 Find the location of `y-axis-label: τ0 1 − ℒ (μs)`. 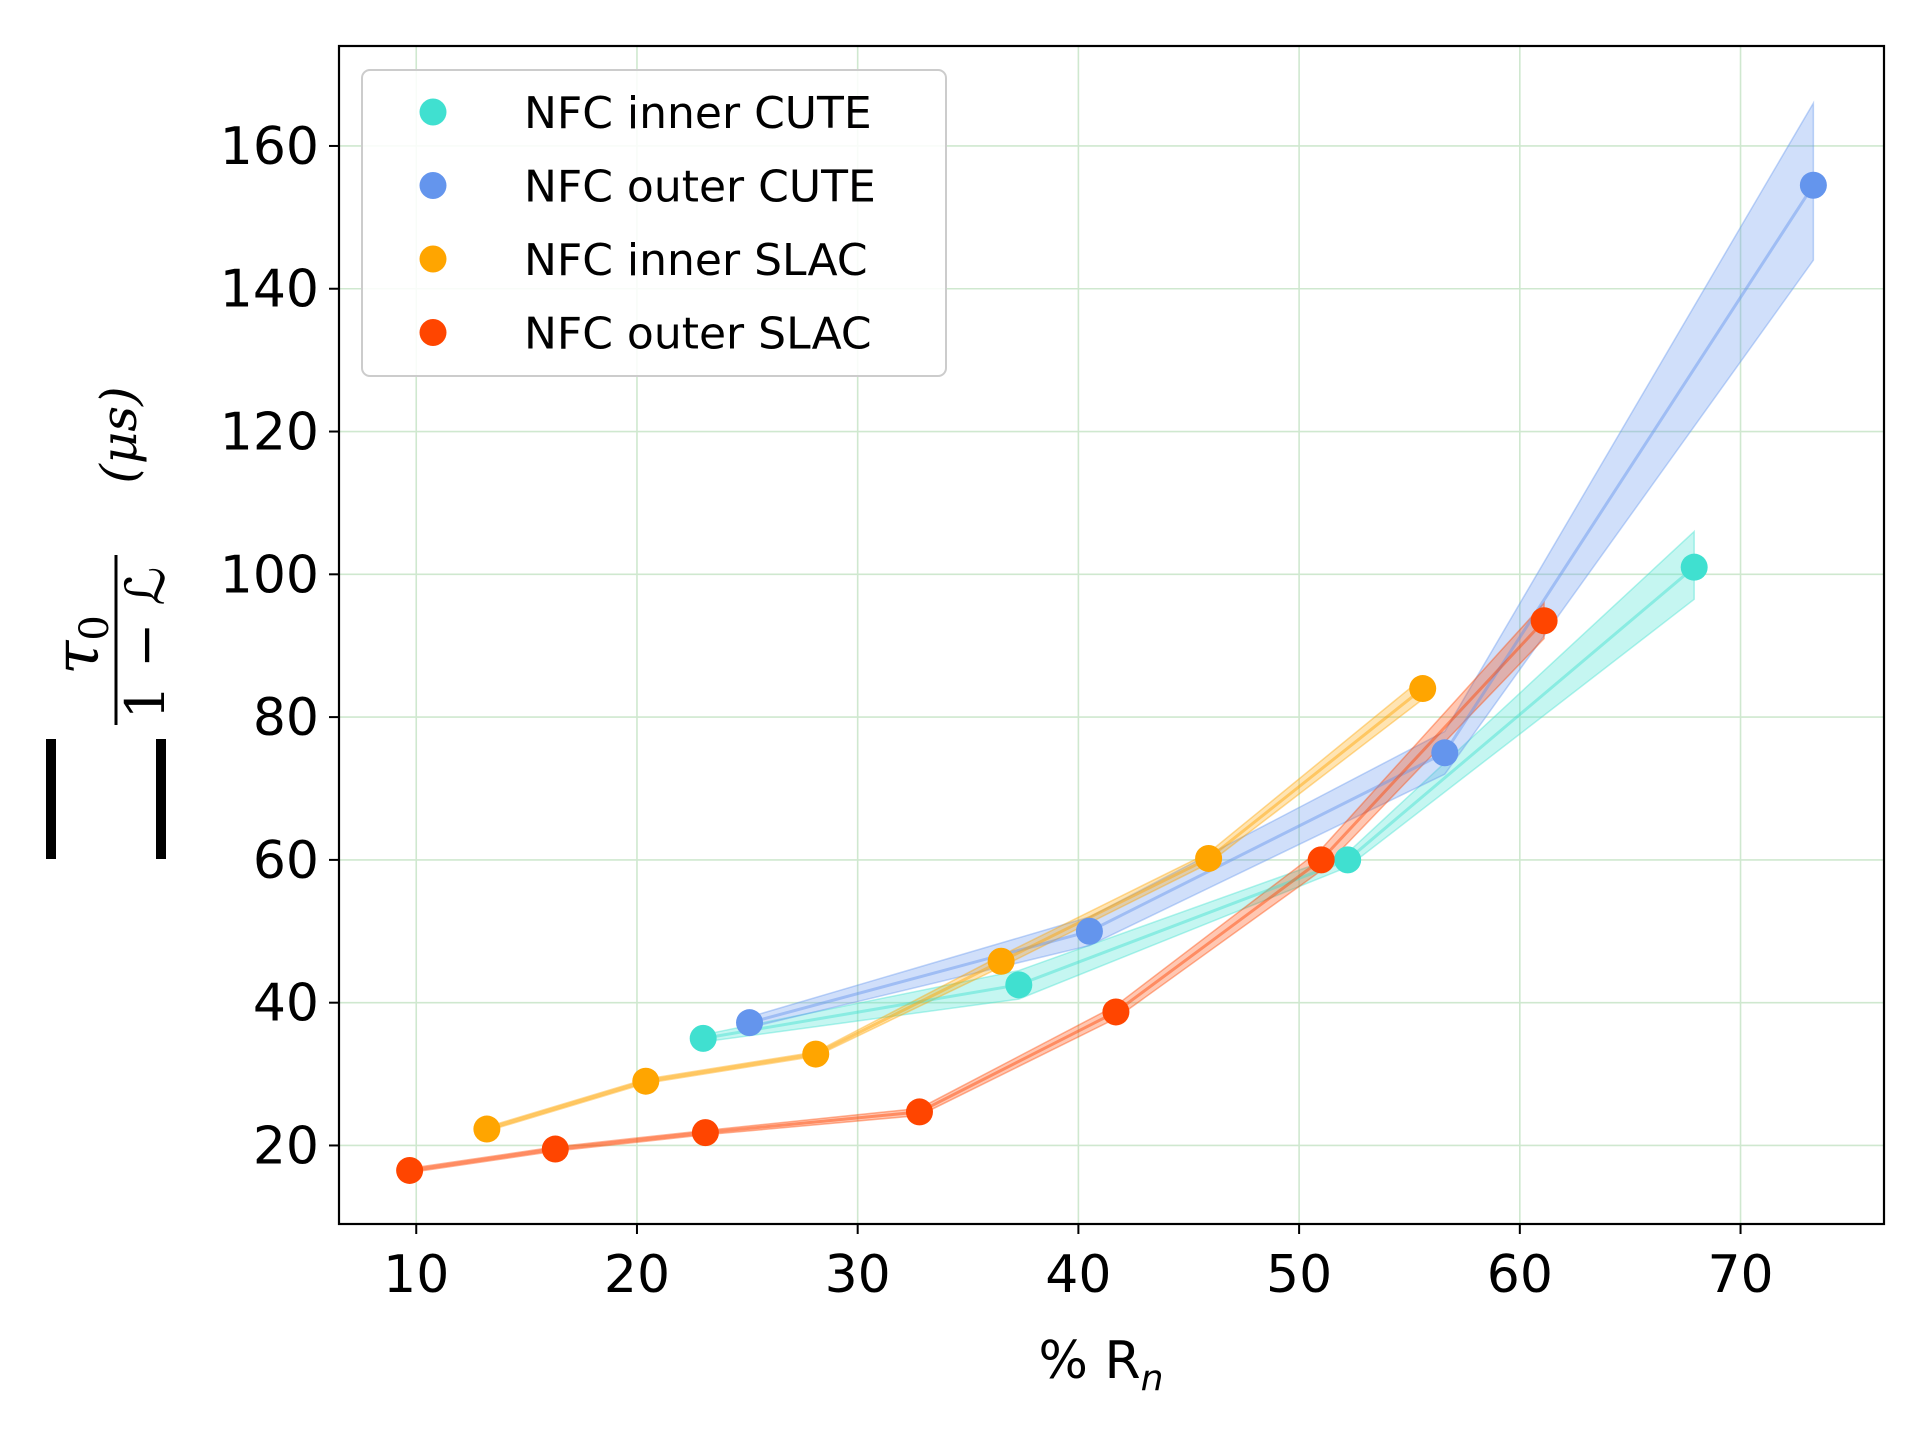

y-axis-label: τ0 1 − ℒ (μs) is located at coordinates (108, 622).